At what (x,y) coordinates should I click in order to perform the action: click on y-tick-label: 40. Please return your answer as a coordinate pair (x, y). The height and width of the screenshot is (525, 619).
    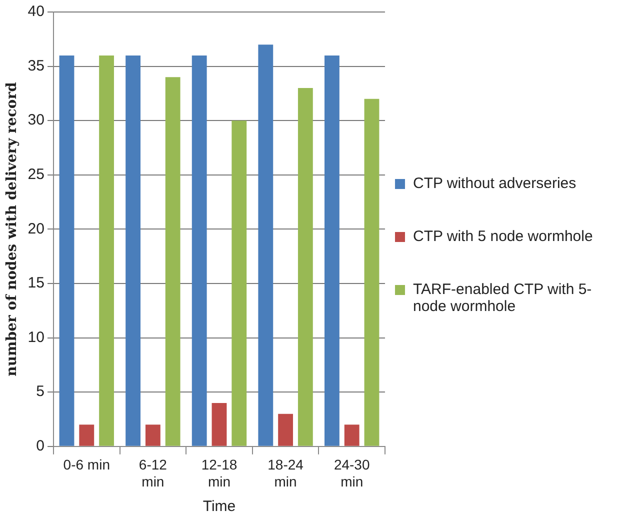
    Looking at the image, I should click on (36, 11).